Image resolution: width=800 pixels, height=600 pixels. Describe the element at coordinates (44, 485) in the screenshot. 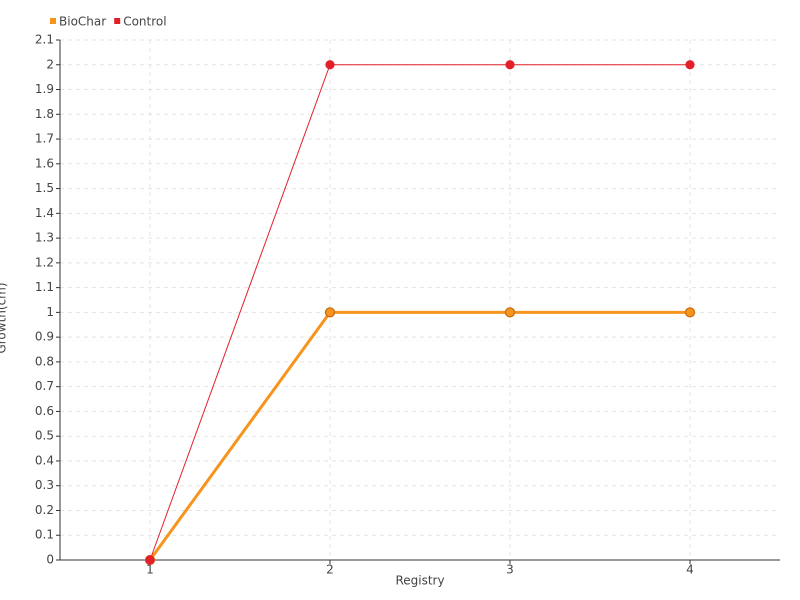

I see `y-tick-label: 0.3` at that location.